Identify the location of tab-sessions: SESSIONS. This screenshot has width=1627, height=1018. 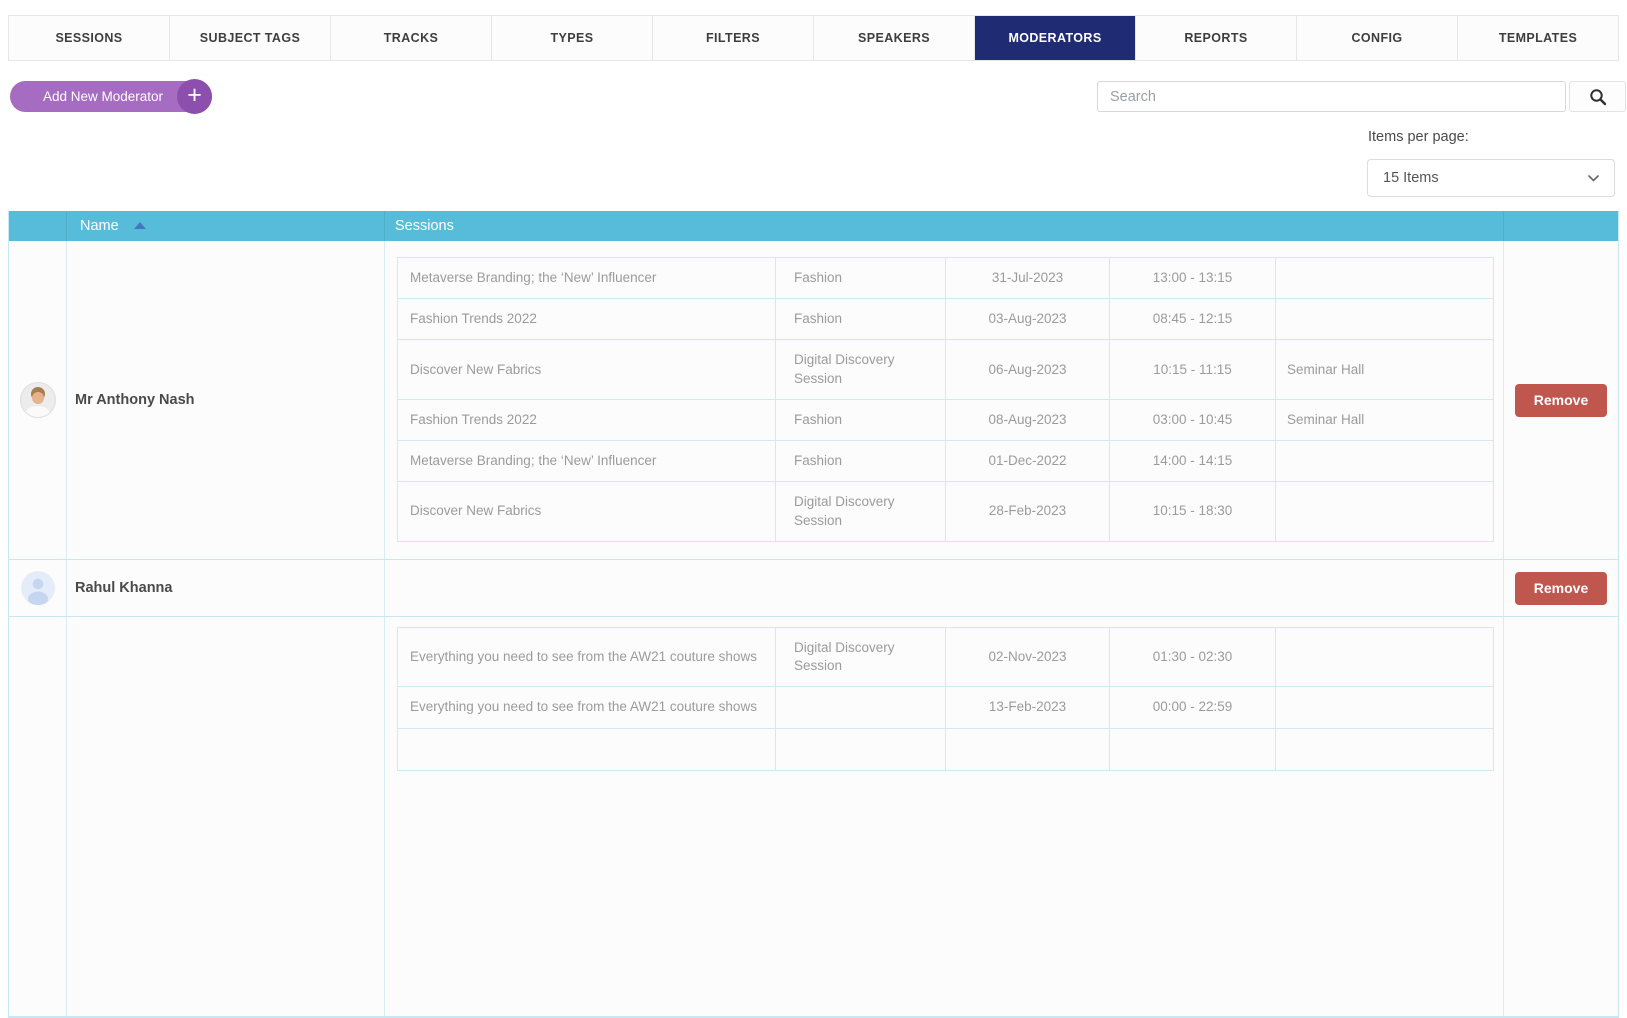
(89, 38).